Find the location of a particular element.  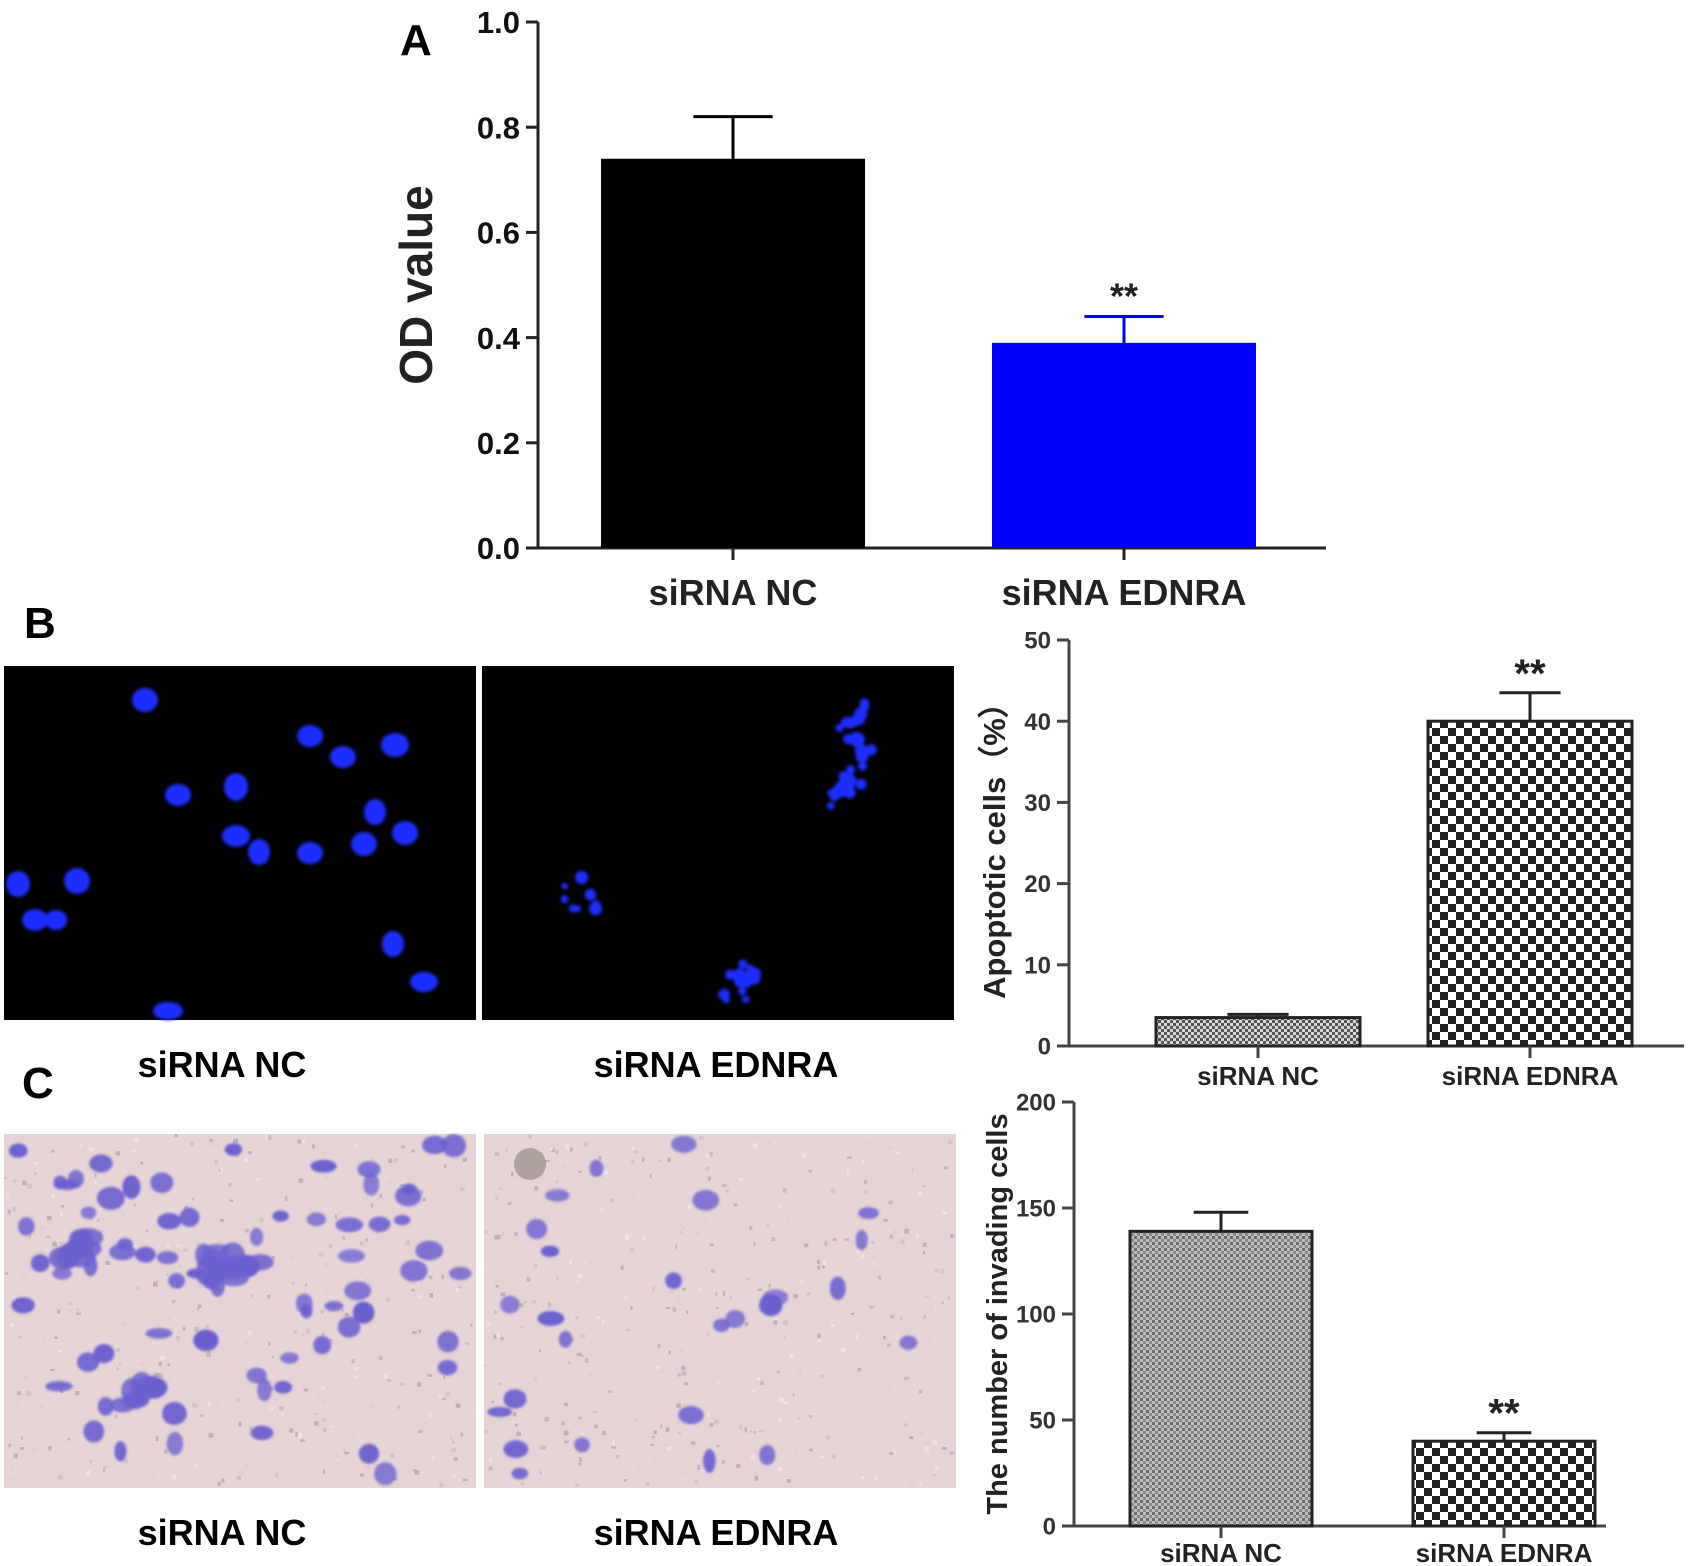

y-tick-label: 0 is located at coordinates (1049, 1527).